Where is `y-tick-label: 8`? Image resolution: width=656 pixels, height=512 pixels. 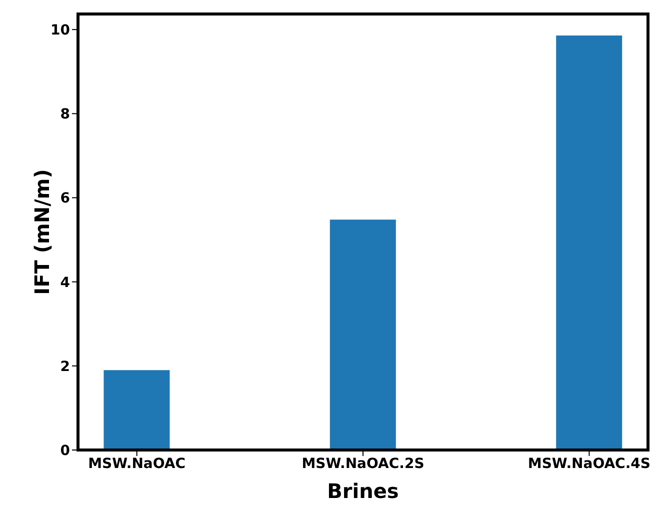 y-tick-label: 8 is located at coordinates (65, 114).